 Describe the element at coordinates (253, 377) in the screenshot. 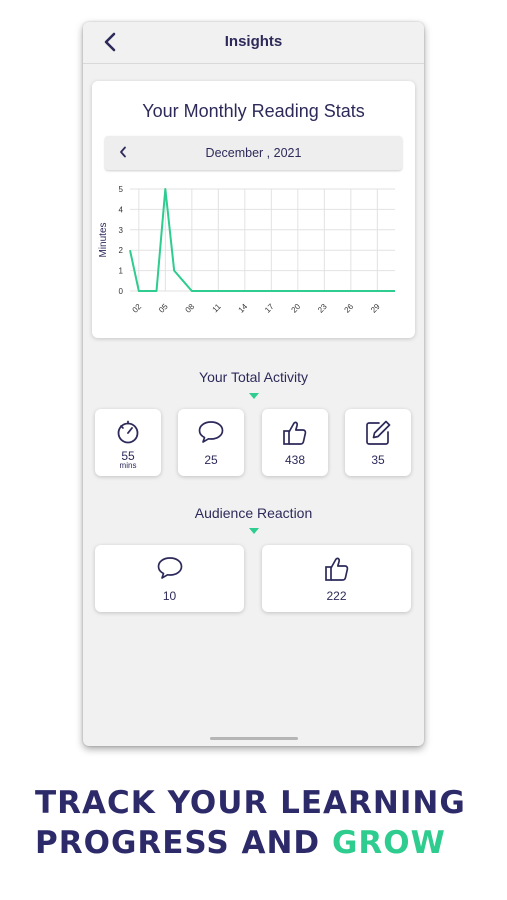

I see `total-activity-title: Your Total Activity` at that location.